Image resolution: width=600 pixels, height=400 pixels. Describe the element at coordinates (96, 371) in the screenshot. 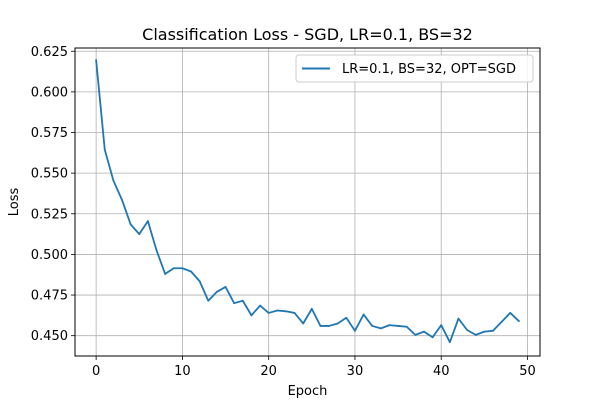

I see `x-tick-label: 0` at that location.